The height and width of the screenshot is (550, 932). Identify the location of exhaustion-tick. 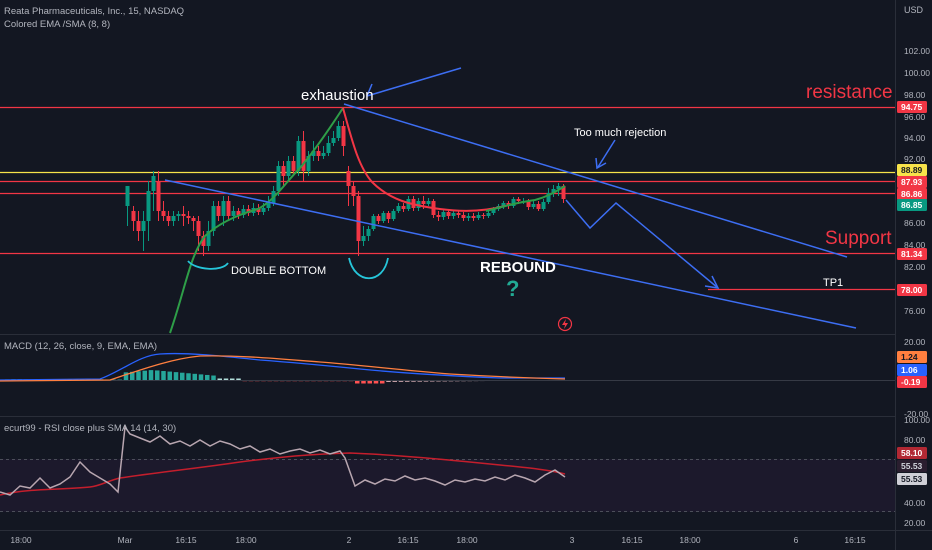
(369, 90).